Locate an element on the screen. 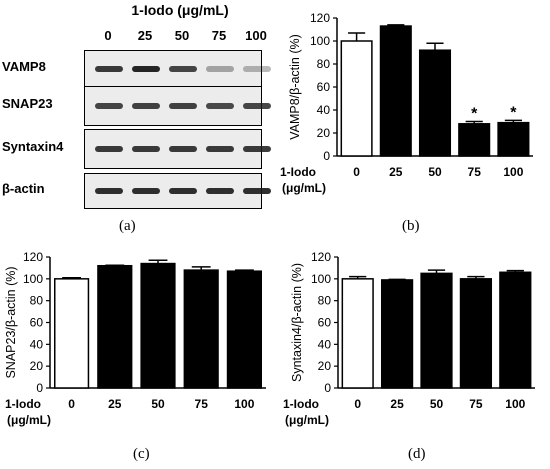 The width and height of the screenshot is (550, 469). panel-label-c: (c) is located at coordinates (141, 454).